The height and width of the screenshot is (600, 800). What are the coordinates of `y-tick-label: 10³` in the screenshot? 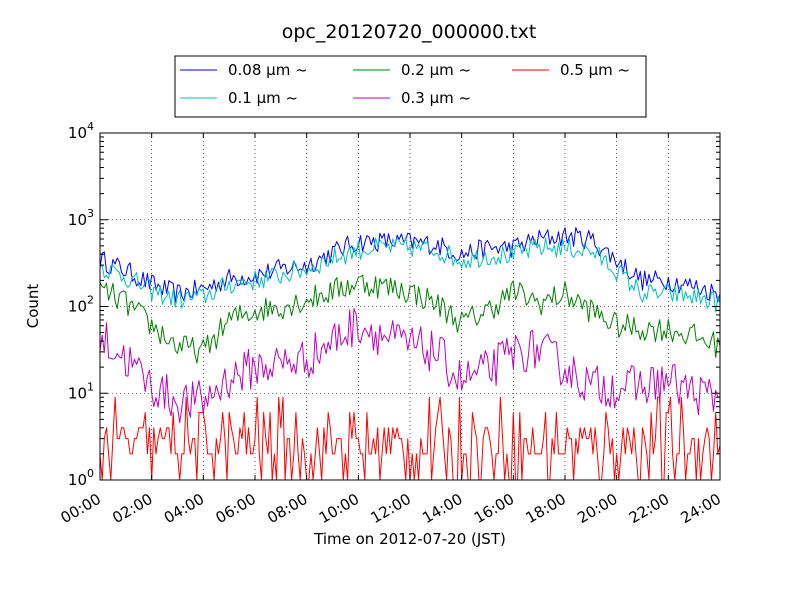 It's located at (81, 218).